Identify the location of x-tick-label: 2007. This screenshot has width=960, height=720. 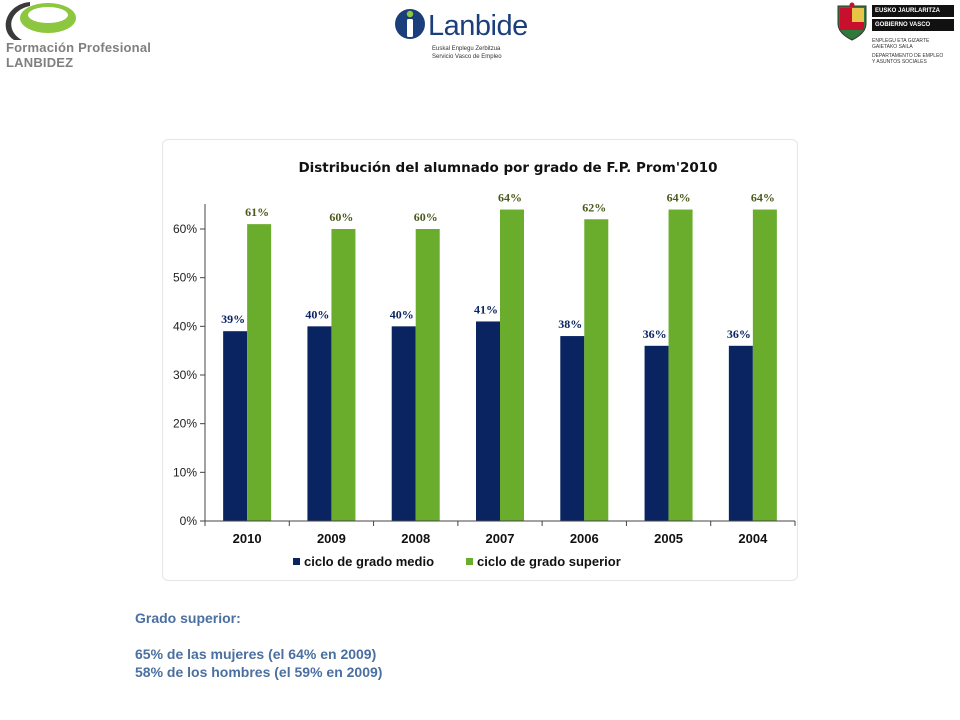
(500, 538).